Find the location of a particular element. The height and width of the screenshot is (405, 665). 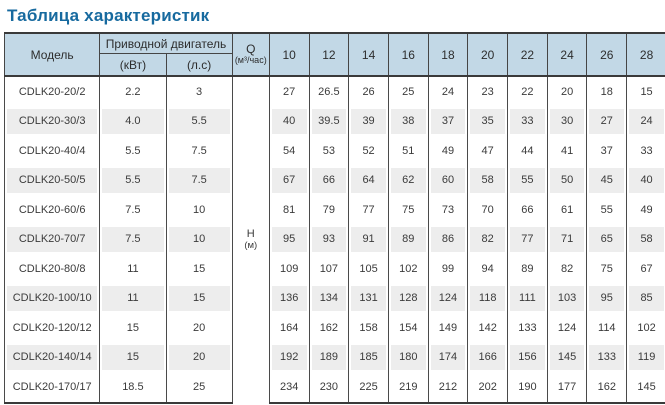

head-value-cell: 24 is located at coordinates (645, 121).